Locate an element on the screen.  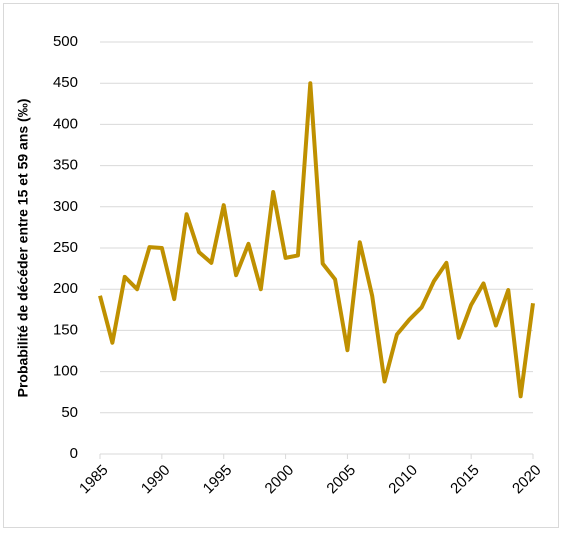
y-tick-label: 450 is located at coordinates (65, 82).